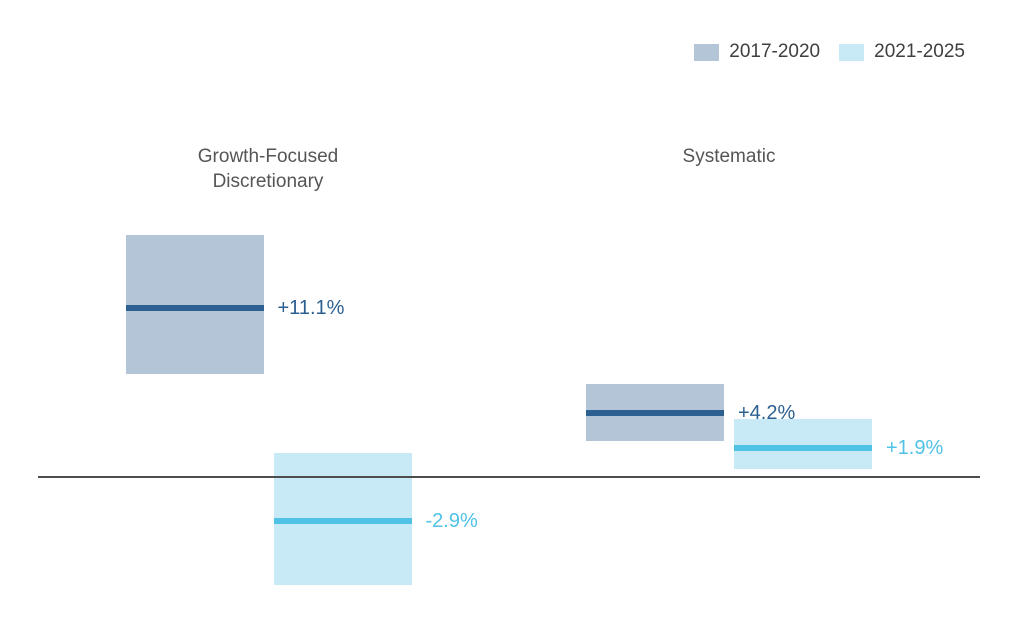 This screenshot has width=1010, height=628. What do you see at coordinates (915, 448) in the screenshot?
I see `value-label-2021-2025-systematic: +1.9%` at bounding box center [915, 448].